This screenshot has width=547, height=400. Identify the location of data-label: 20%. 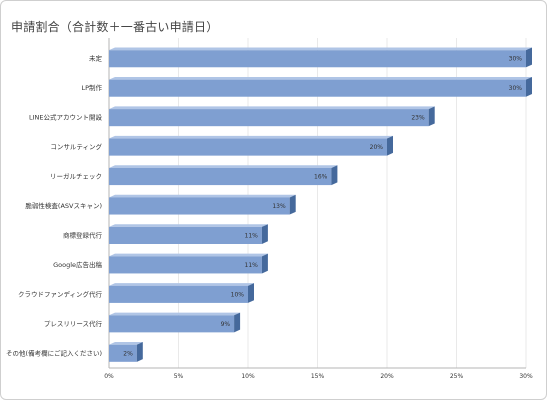
(377, 147).